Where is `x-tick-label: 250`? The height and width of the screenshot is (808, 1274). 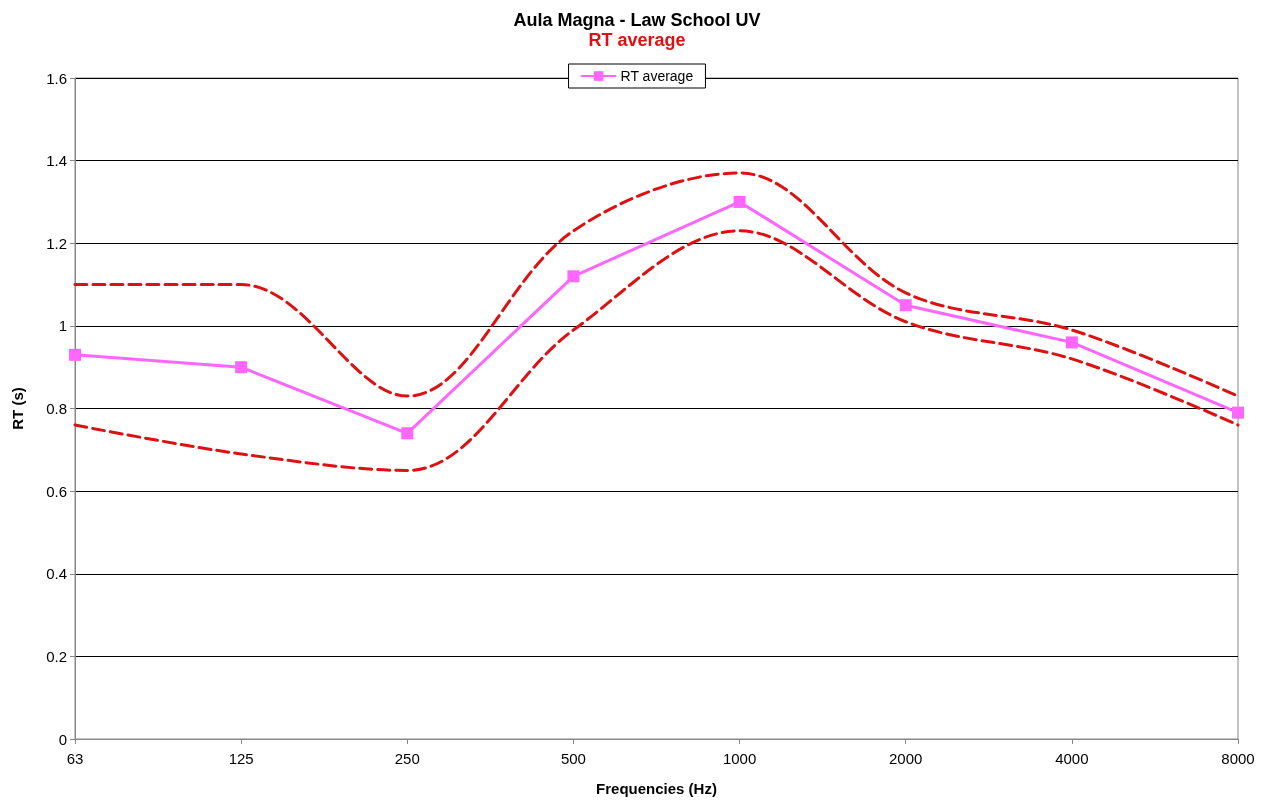
x-tick-label: 250 is located at coordinates (407, 758).